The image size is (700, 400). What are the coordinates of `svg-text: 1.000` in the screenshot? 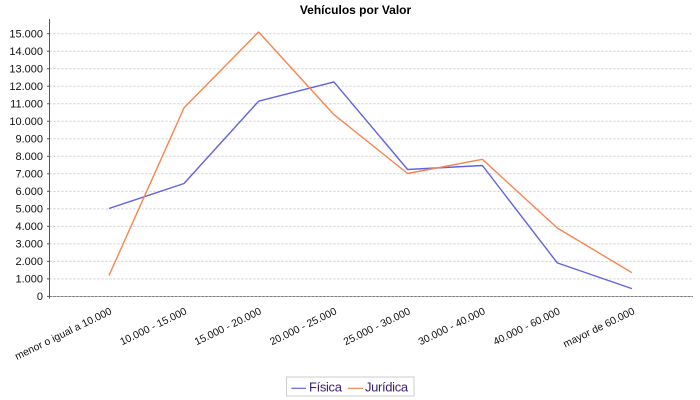 It's located at (29, 280).